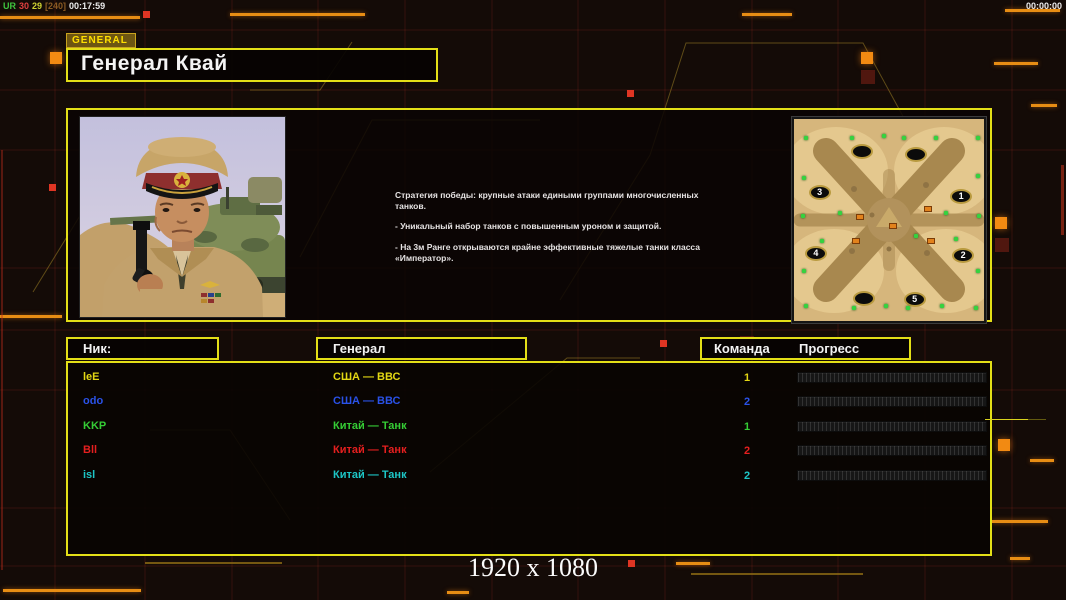 The width and height of the screenshot is (1066, 600). I want to click on debug-status-part: 30, so click(24, 6).